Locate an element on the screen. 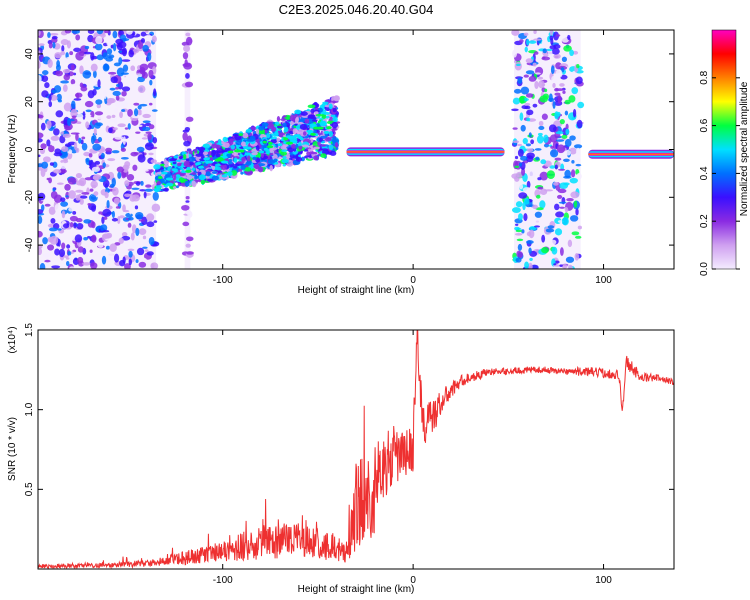 This screenshot has width=750, height=600. colorbar-tick-label: 0.8 is located at coordinates (704, 77).